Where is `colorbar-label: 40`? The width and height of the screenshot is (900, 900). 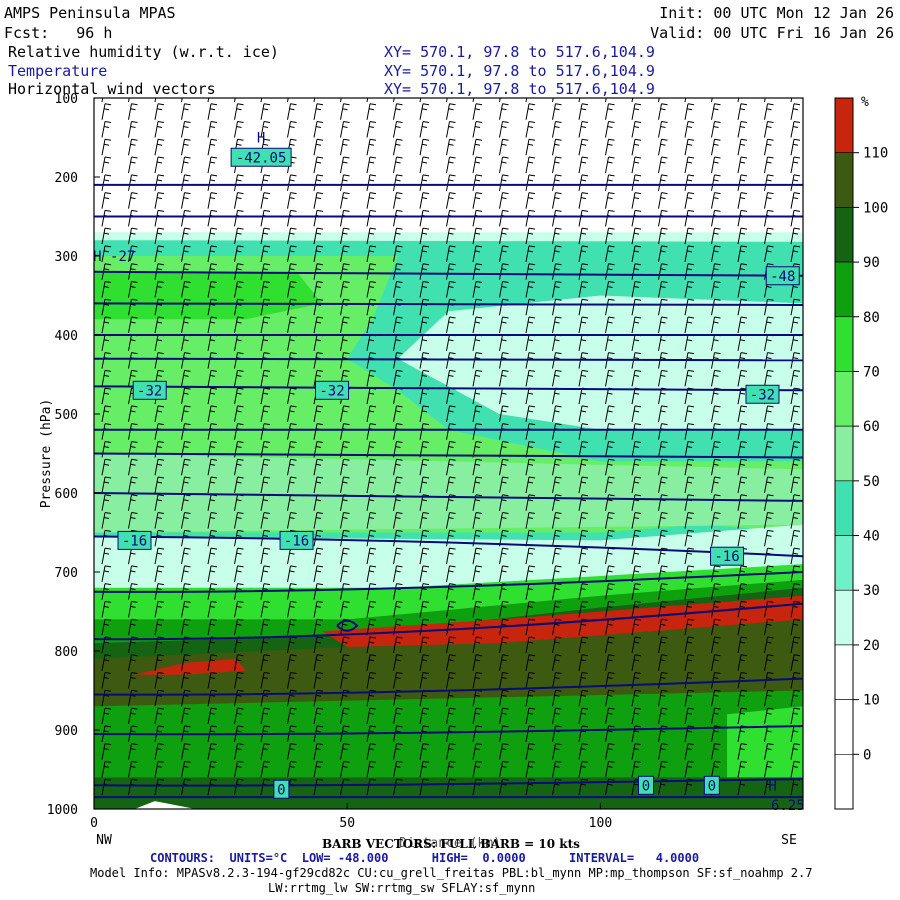
colorbar-label: 40 is located at coordinates (871, 537).